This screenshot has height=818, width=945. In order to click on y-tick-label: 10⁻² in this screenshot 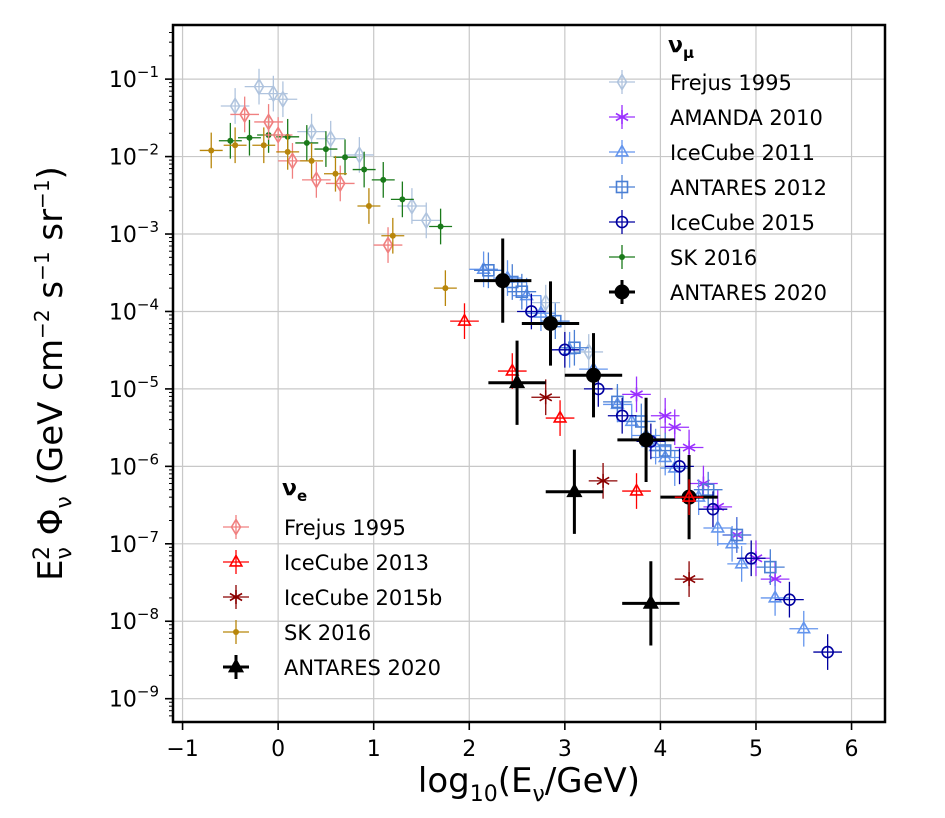, I will do `click(134, 156)`.